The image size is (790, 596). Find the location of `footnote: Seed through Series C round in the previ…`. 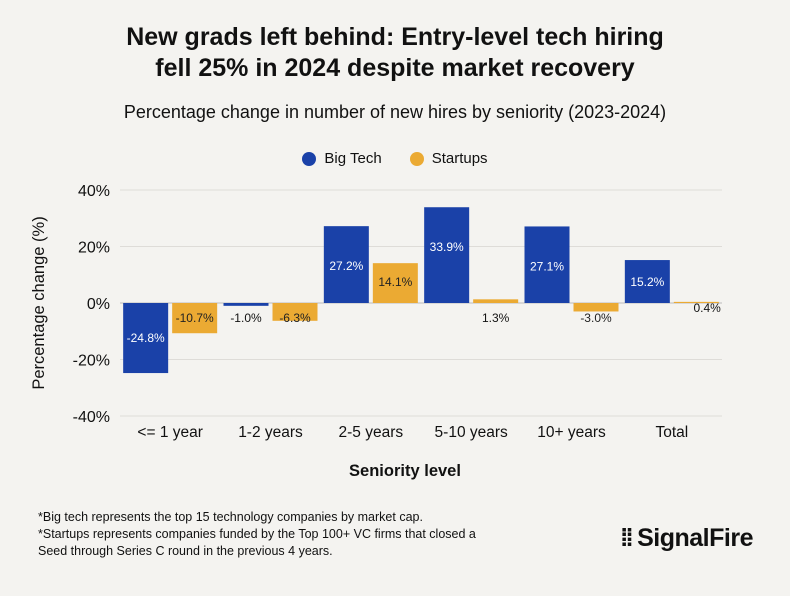

footnote: Seed through Series C round in the previ… is located at coordinates (185, 551).